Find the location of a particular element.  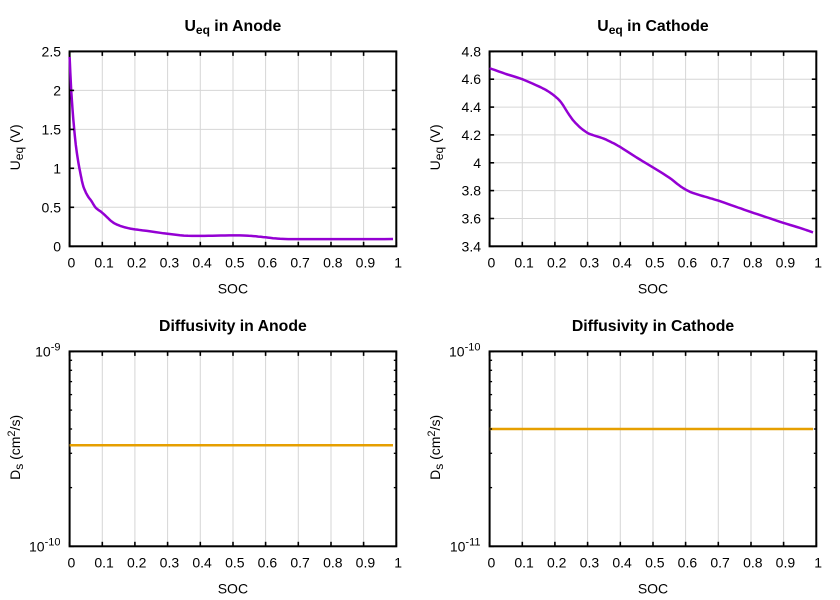

svg-text: 2.5 is located at coordinates (52, 51).